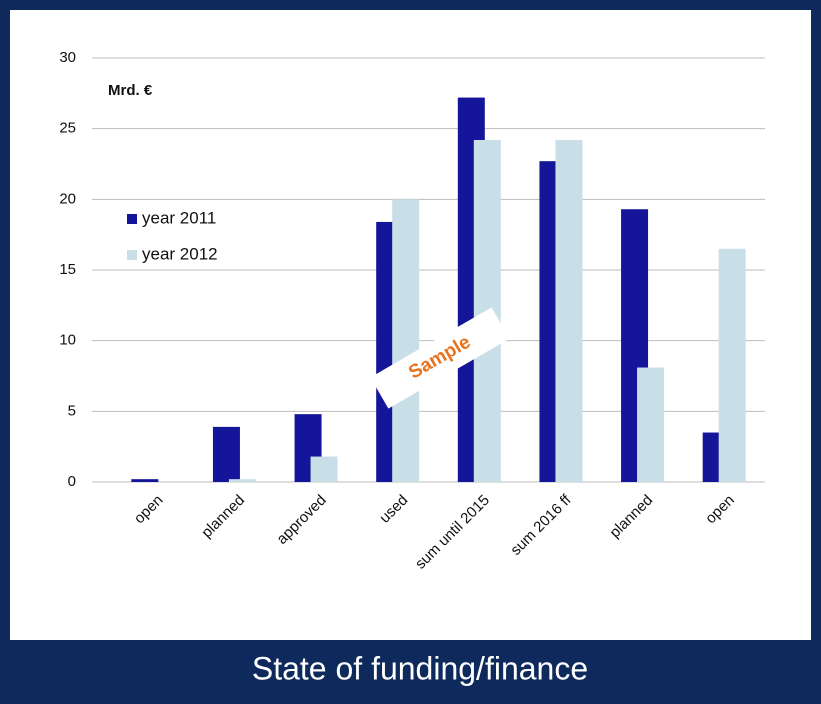 The width and height of the screenshot is (821, 704). Describe the element at coordinates (67, 340) in the screenshot. I see `y-tick-label: 10` at that location.